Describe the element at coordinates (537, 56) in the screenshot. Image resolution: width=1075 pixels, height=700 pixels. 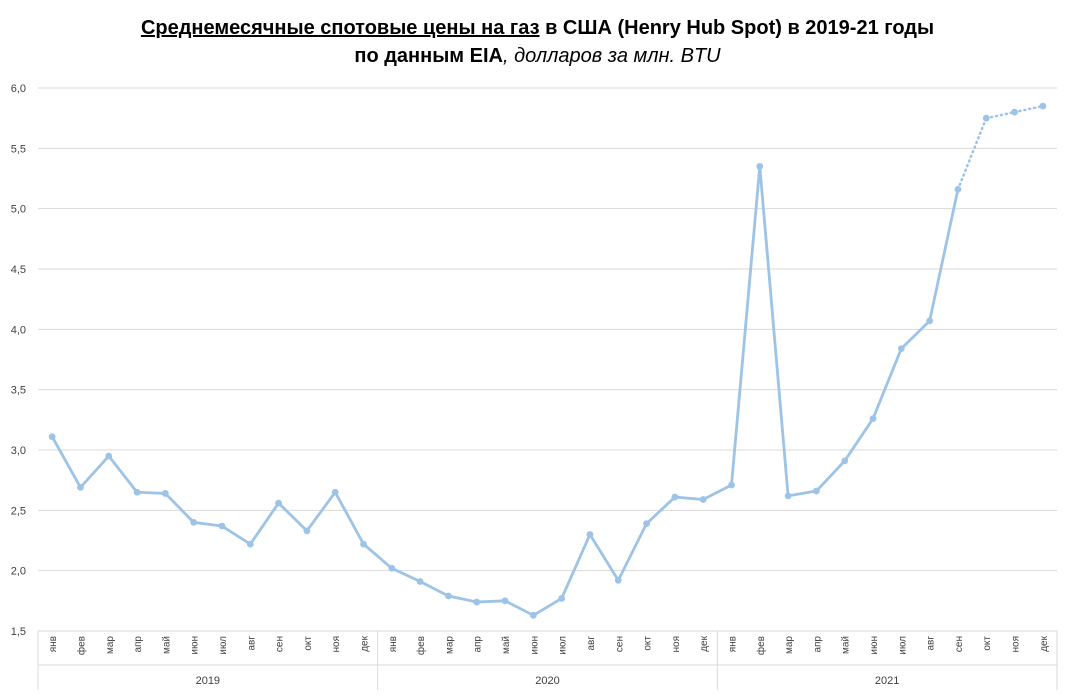
I see `chart-title-line2: по данным EIA, долларов за млн. BTU` at that location.